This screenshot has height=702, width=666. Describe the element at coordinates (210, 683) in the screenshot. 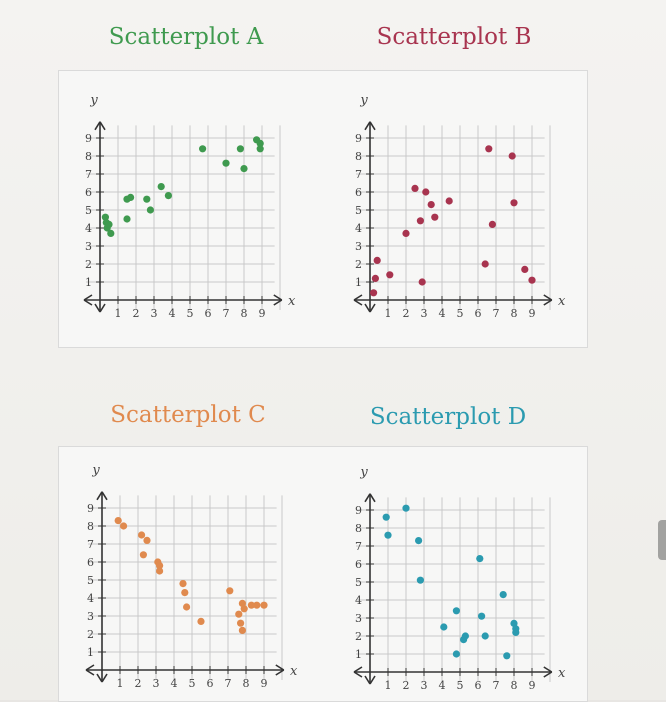

I see `x-tick-label: 6` at that location.